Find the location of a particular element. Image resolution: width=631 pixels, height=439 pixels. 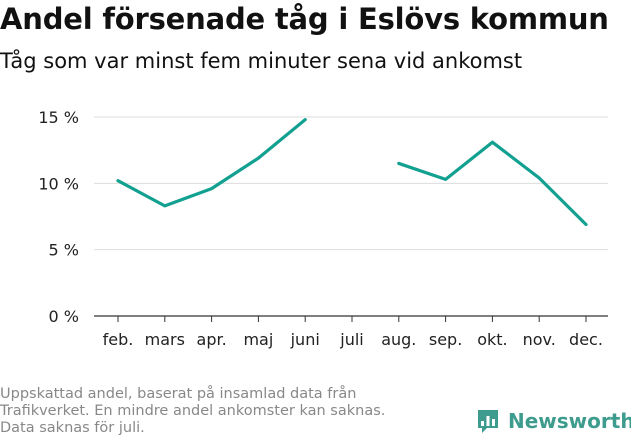

x-tick-label: mars is located at coordinates (165, 339).